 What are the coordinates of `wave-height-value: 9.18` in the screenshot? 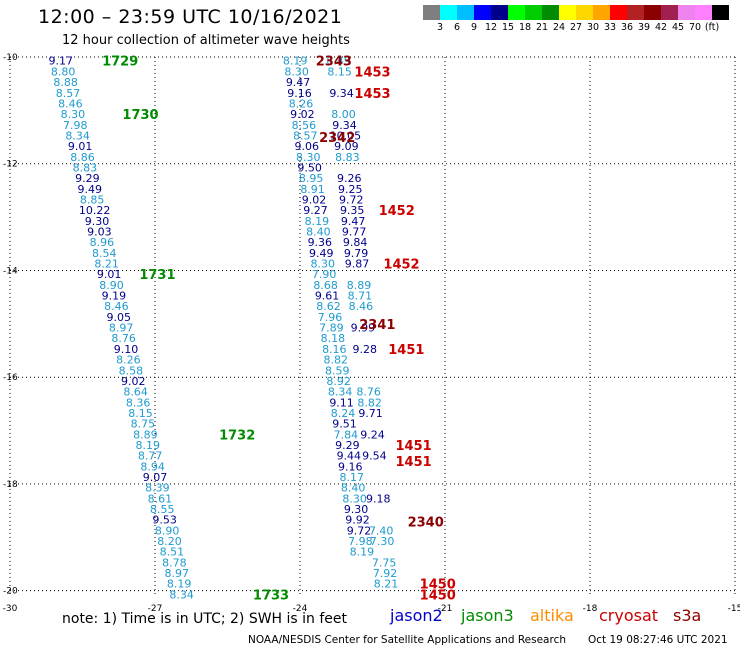 It's located at (378, 498).